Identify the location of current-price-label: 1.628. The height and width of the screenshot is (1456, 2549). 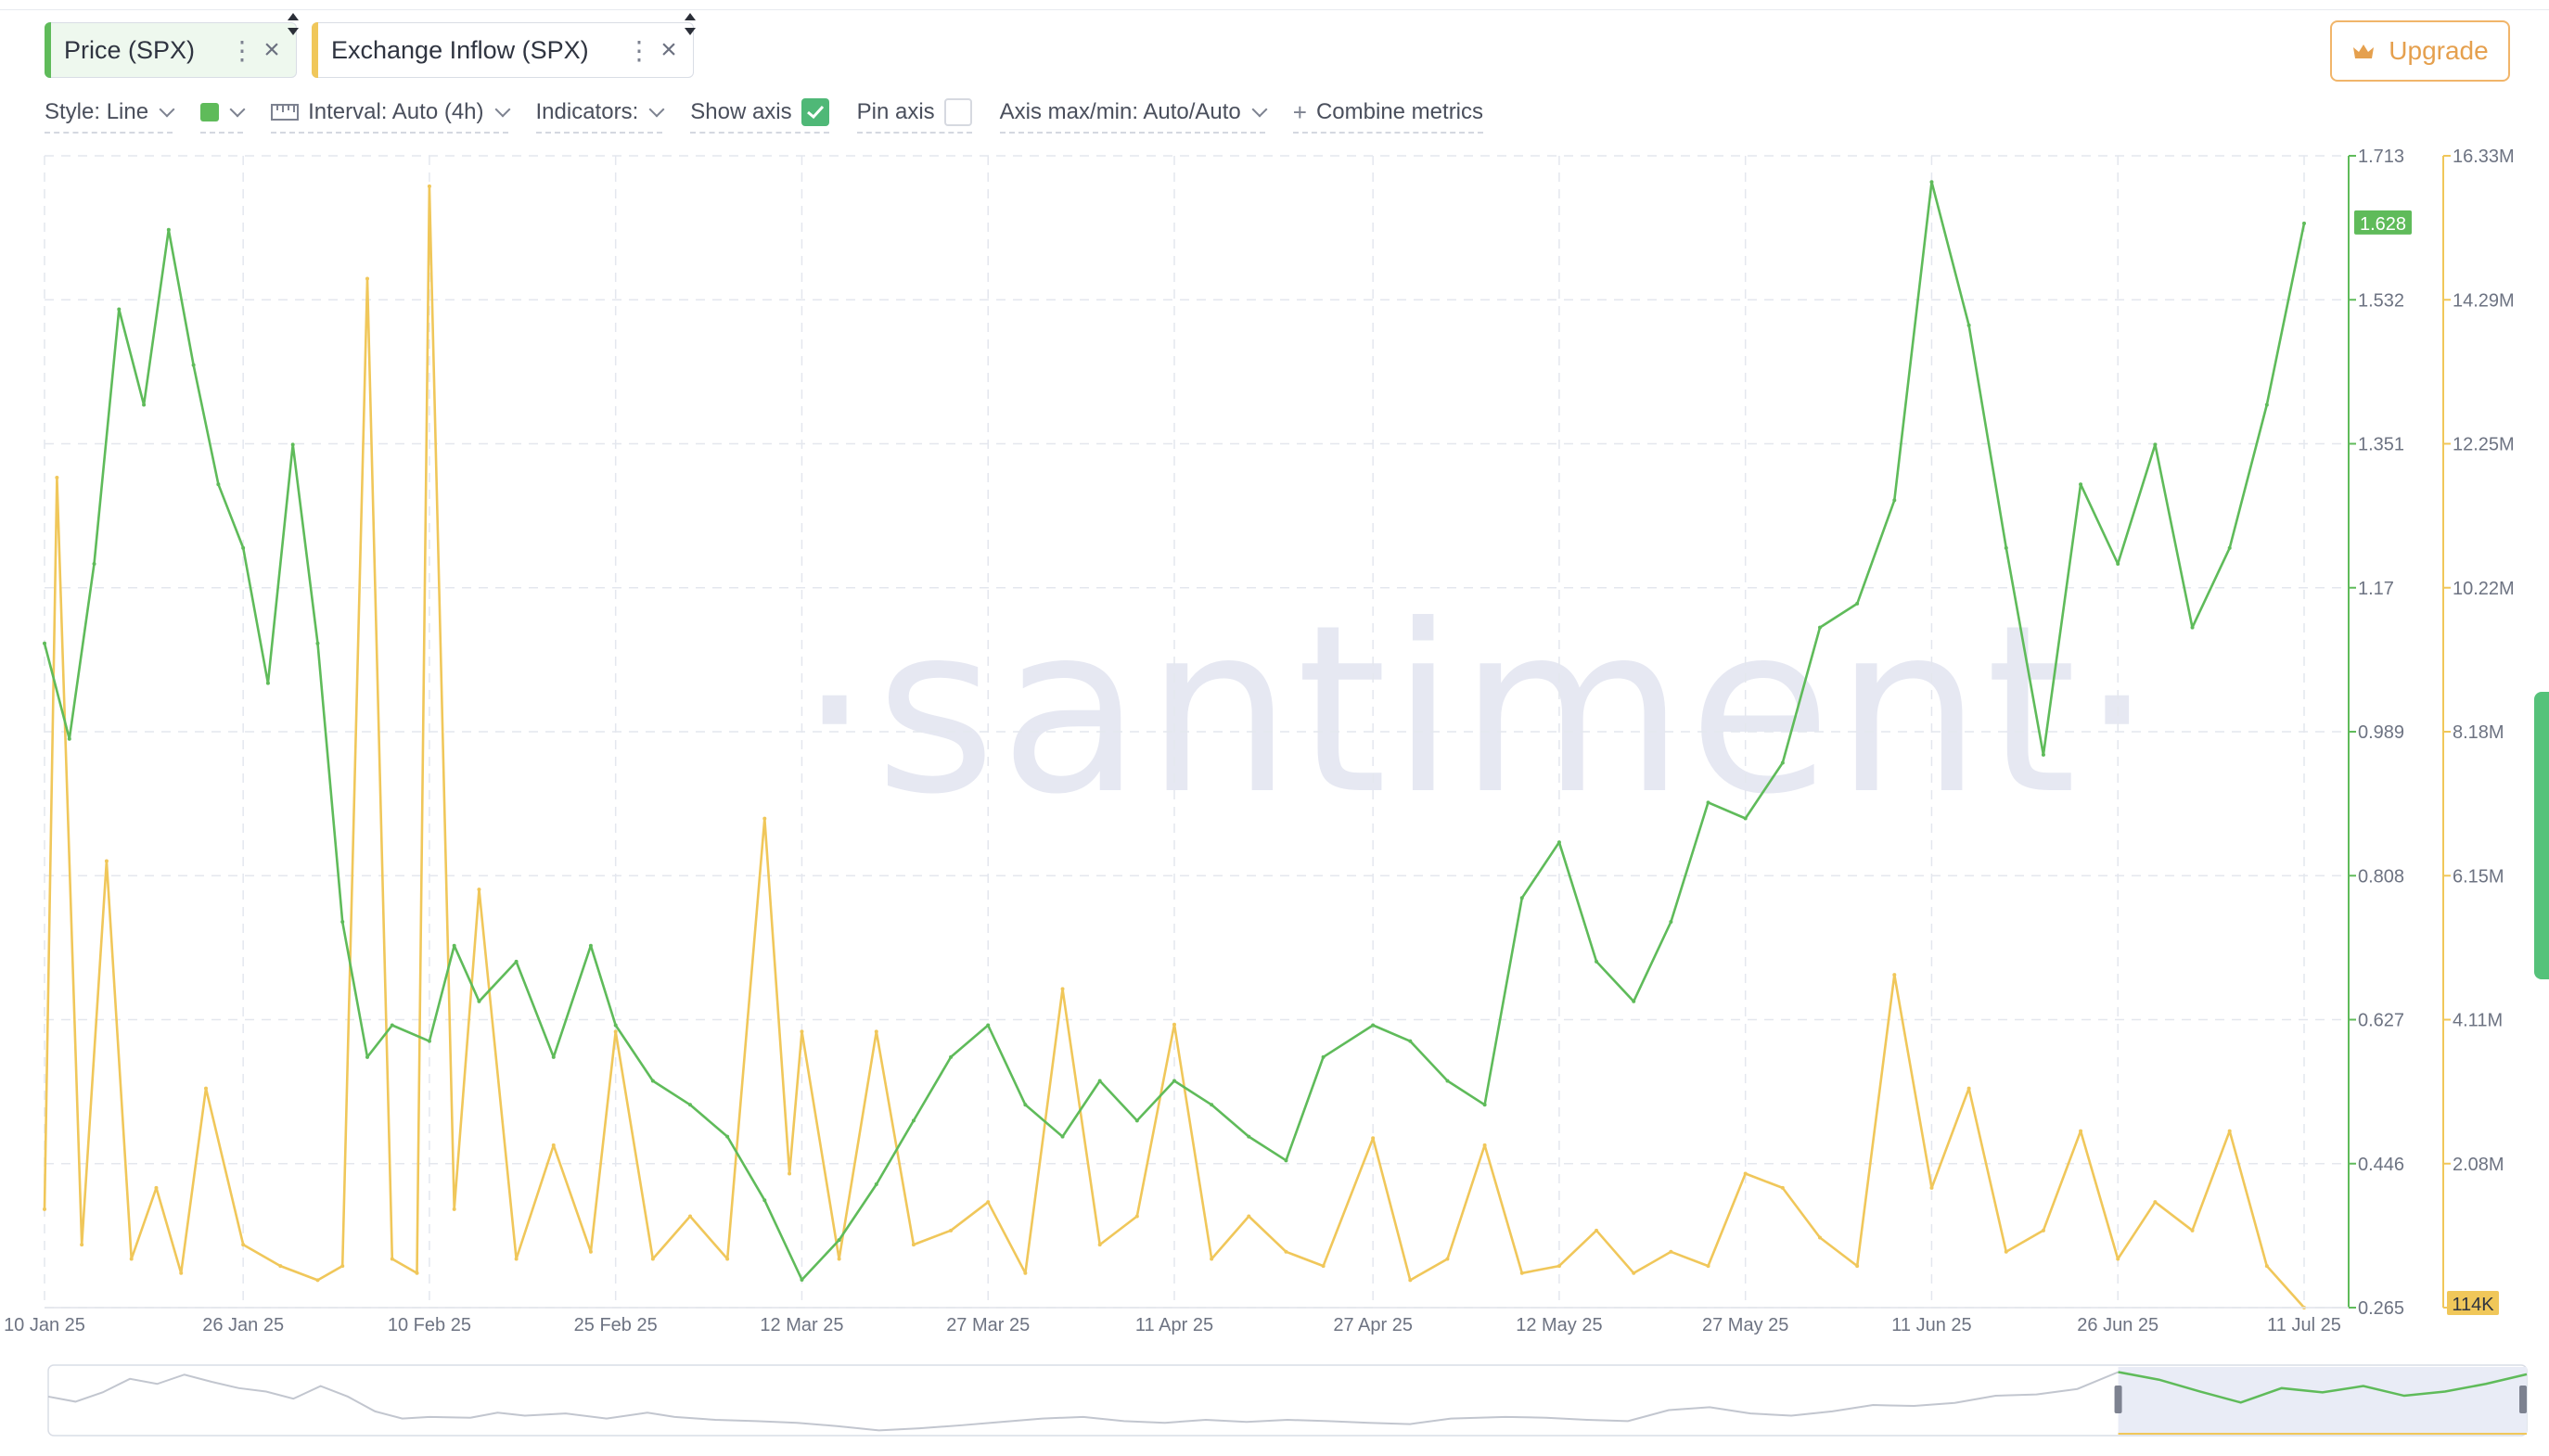
(2383, 224).